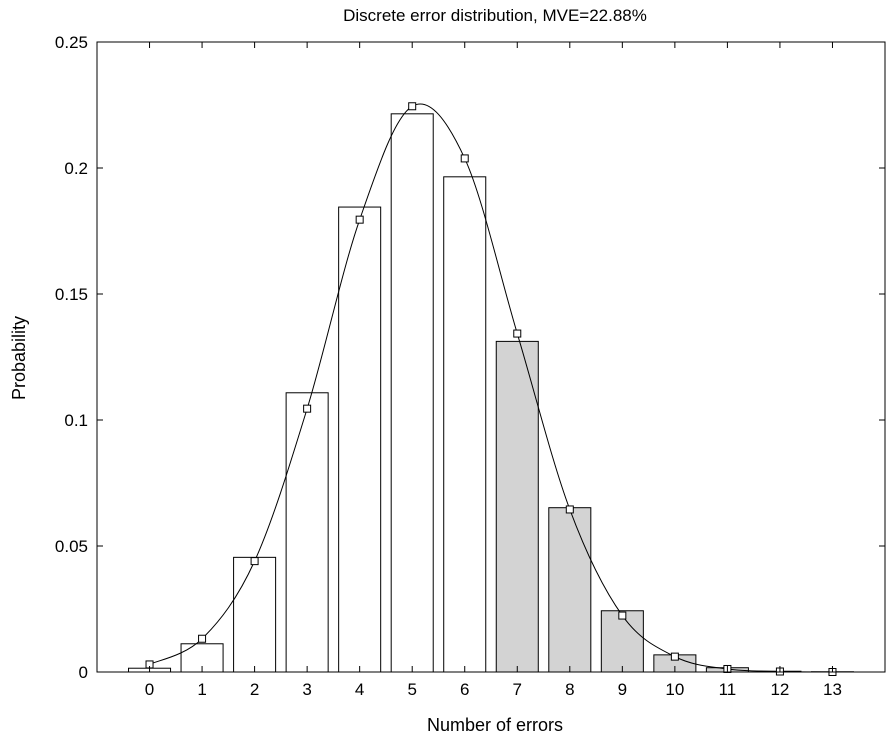 This screenshot has height=740, width=891. Describe the element at coordinates (306, 689) in the screenshot. I see `x-tick-label: 3` at that location.